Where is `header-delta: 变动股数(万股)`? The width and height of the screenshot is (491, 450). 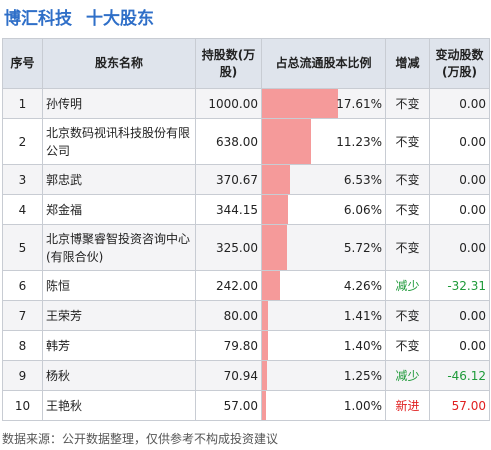 header-delta: 变动股数(万股) is located at coordinates (459, 63).